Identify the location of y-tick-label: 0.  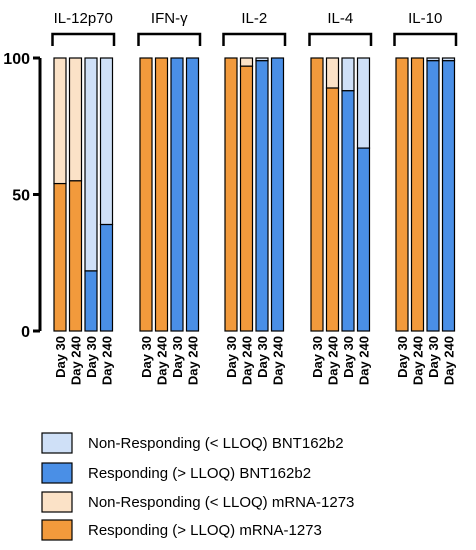
(25, 332).